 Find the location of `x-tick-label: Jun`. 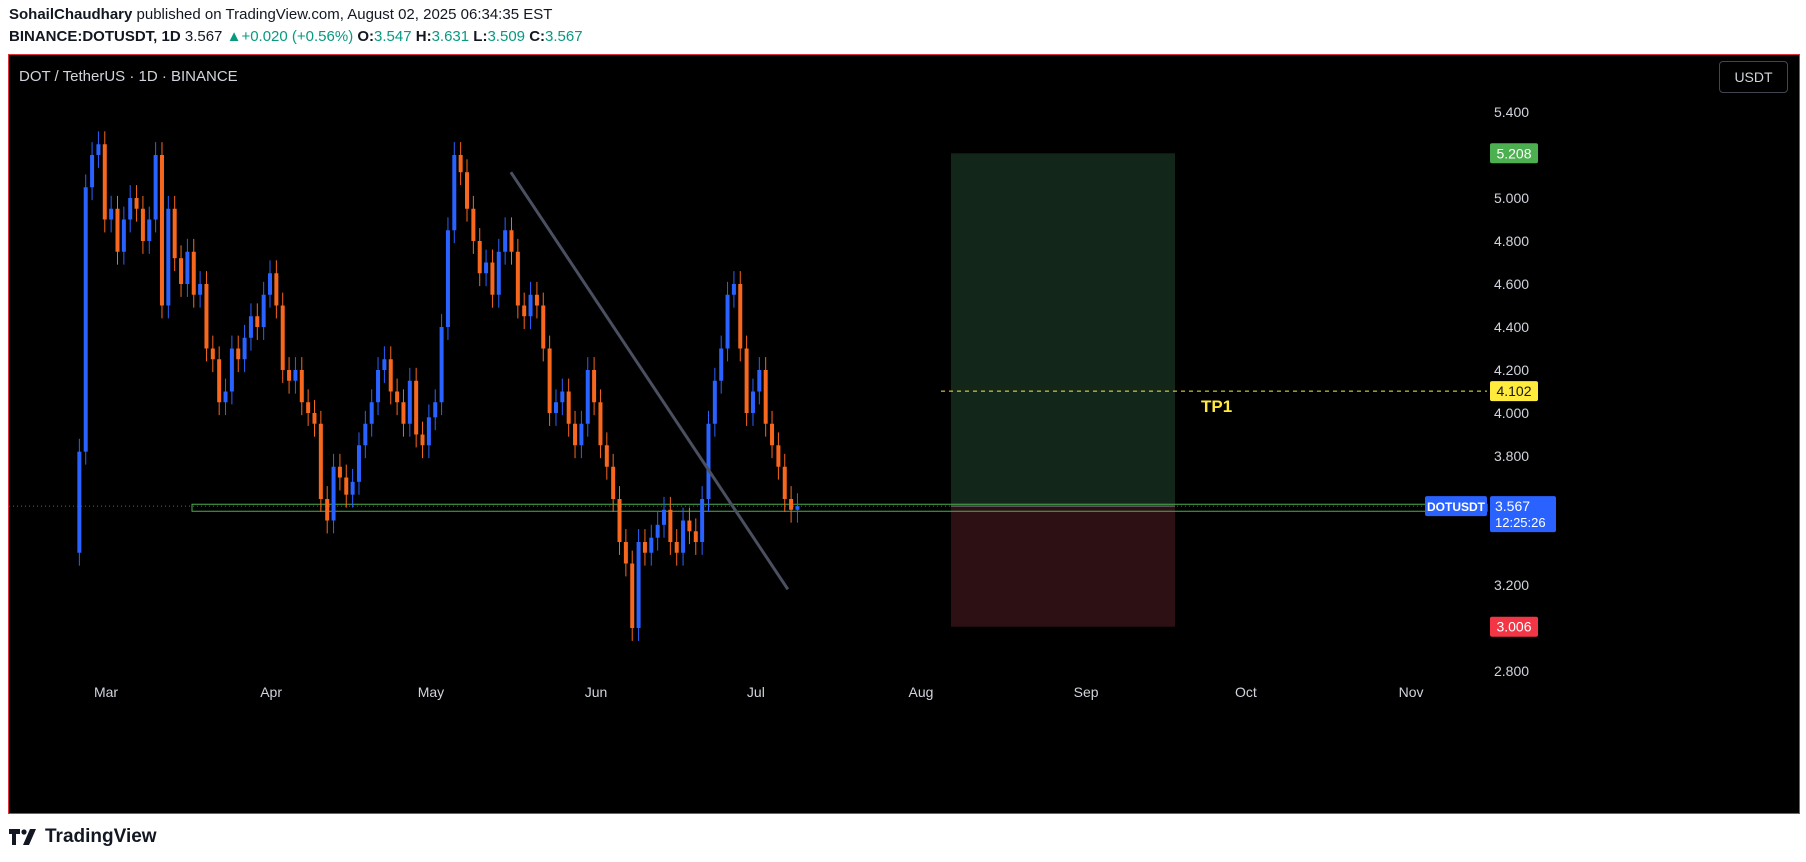

x-tick-label: Jun is located at coordinates (596, 692).